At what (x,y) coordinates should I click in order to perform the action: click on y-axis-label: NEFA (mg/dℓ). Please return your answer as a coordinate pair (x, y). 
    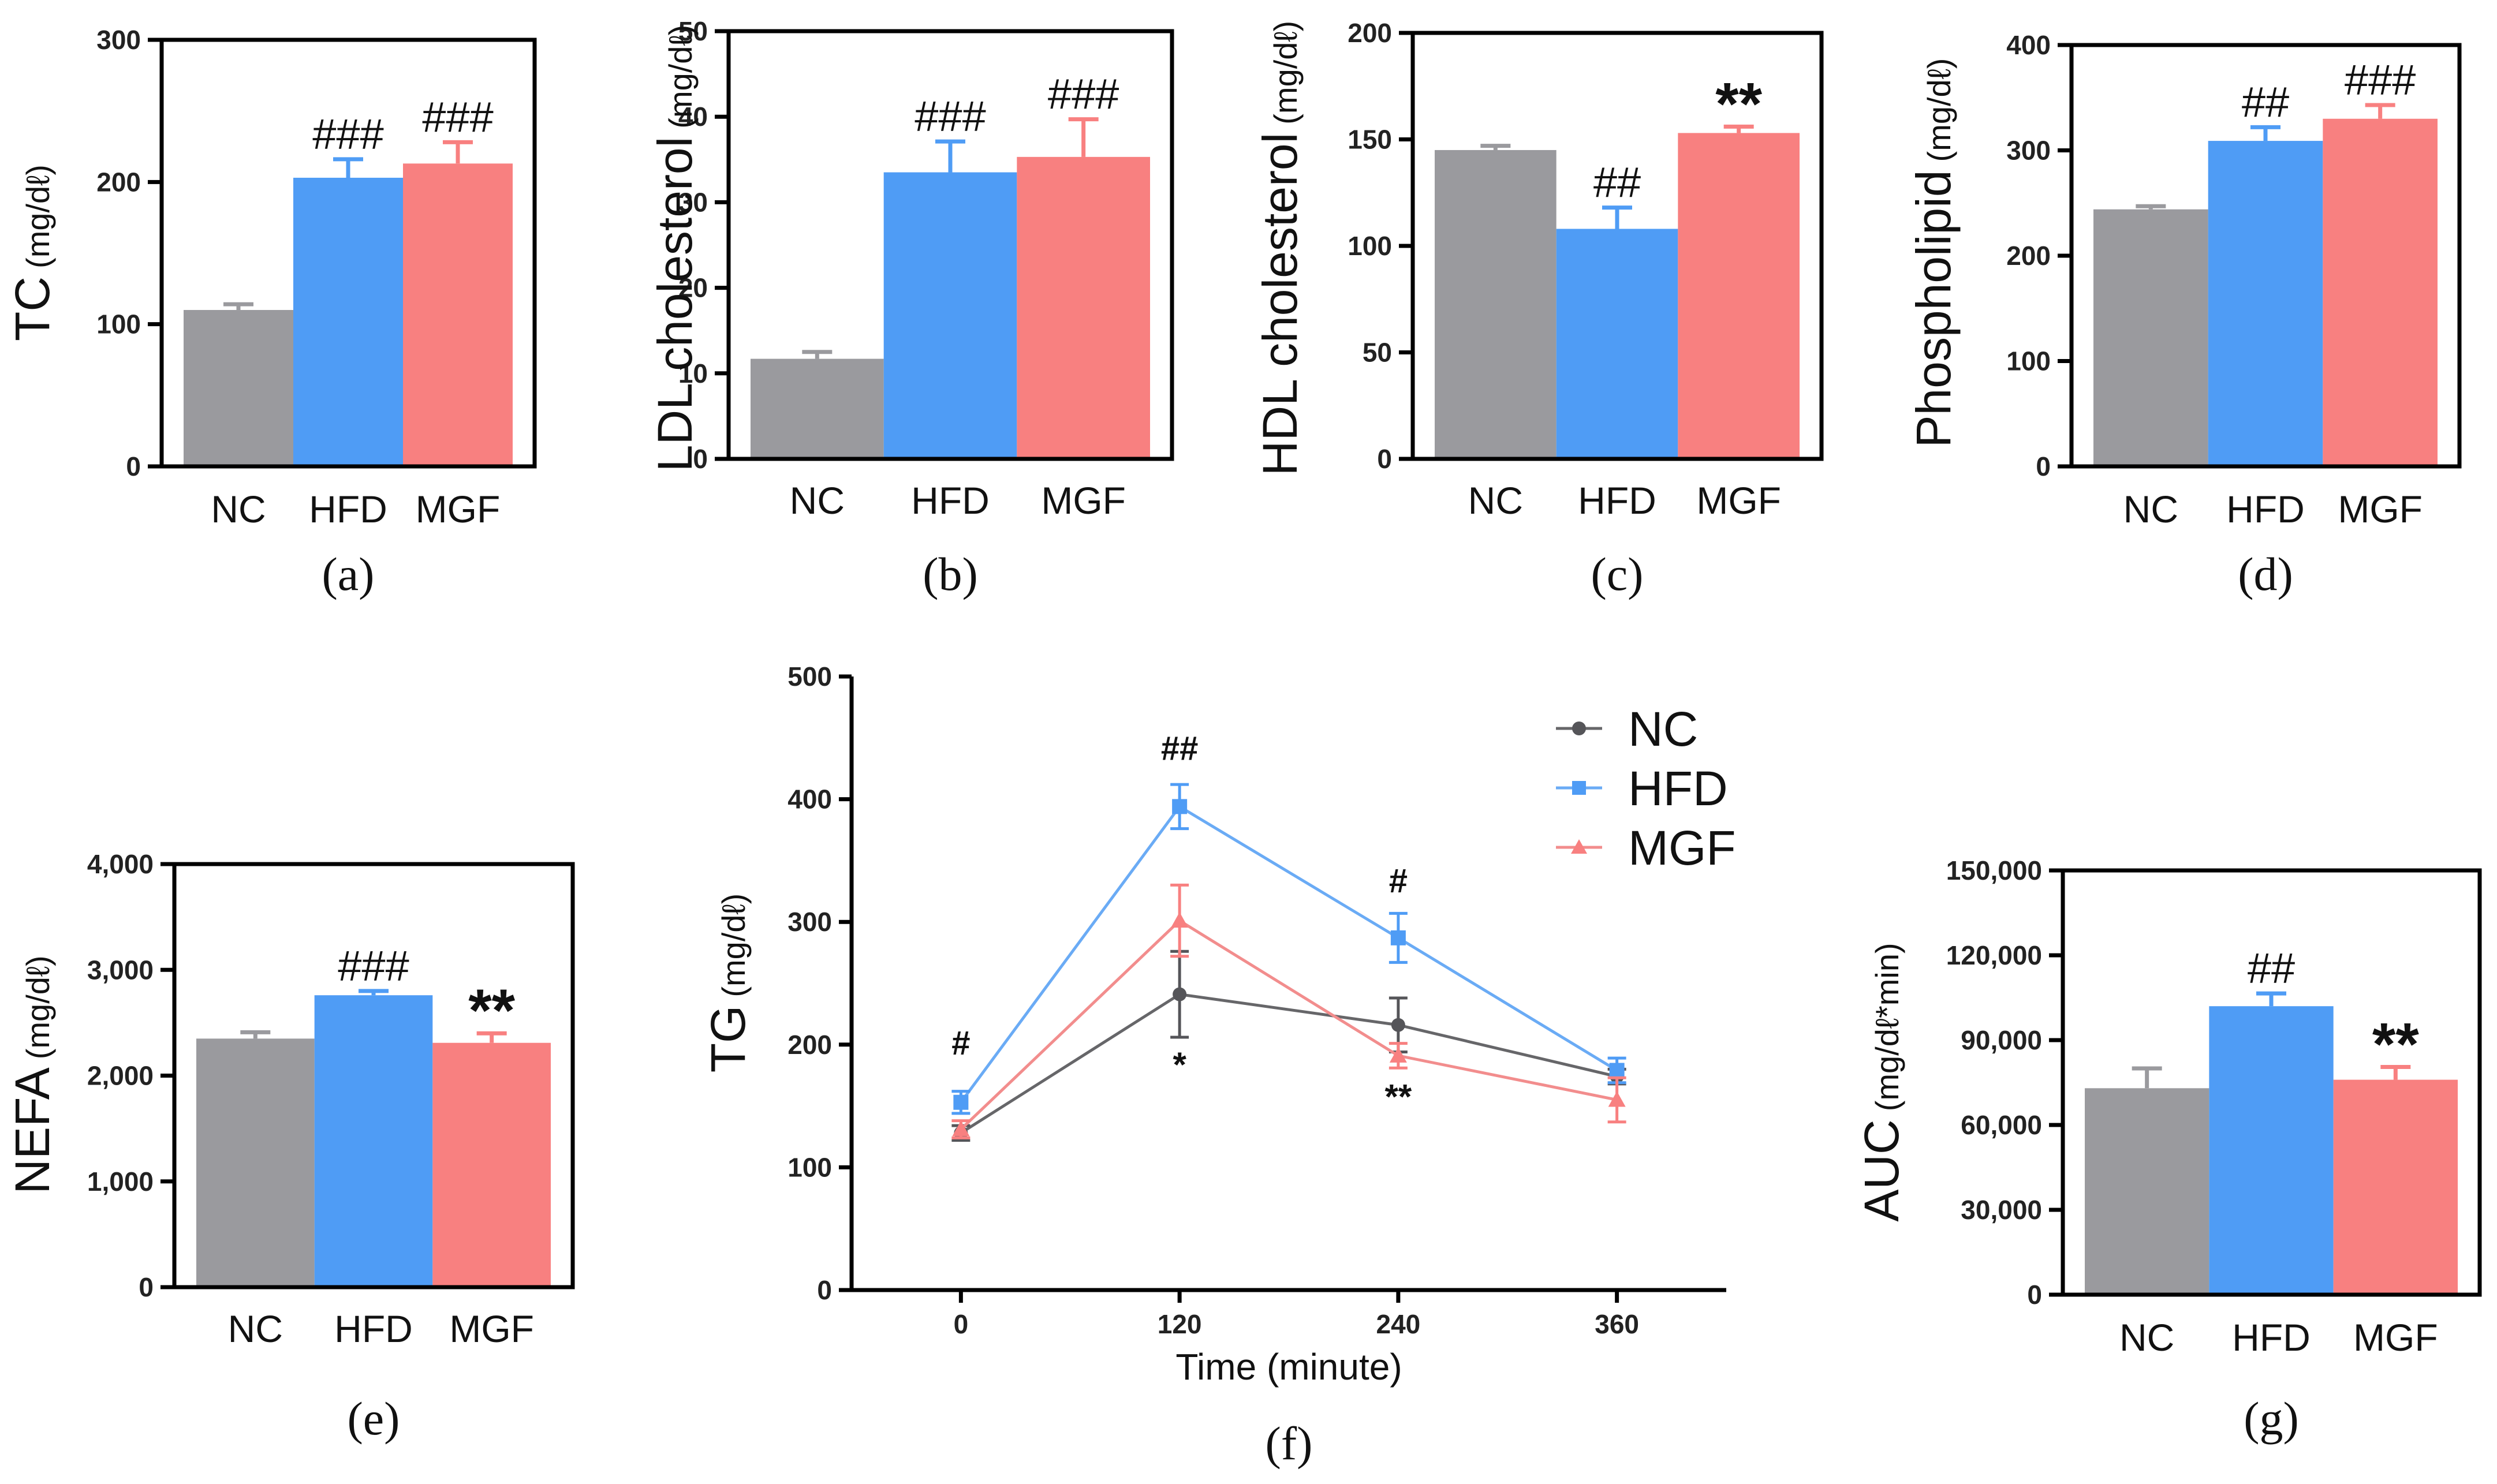
    Looking at the image, I should click on (32, 1075).